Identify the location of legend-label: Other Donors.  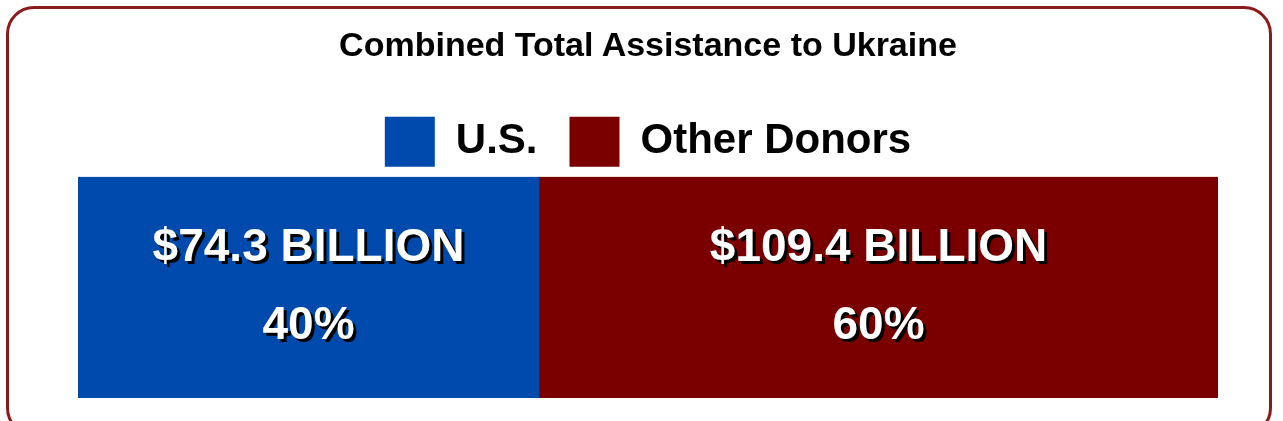
(776, 139).